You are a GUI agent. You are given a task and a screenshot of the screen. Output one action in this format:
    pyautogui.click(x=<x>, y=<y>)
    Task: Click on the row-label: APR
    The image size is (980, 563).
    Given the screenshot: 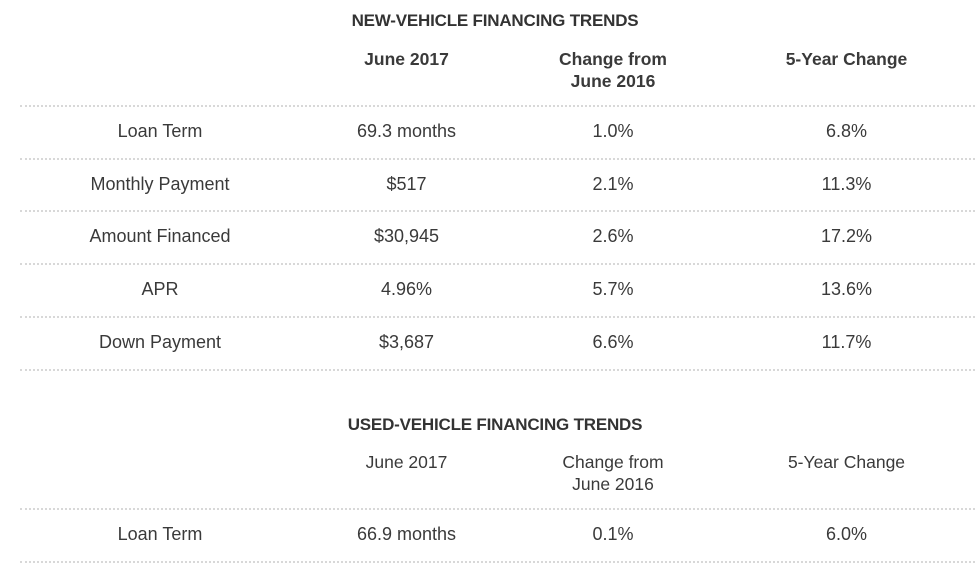 What is the action you would take?
    pyautogui.click(x=160, y=289)
    